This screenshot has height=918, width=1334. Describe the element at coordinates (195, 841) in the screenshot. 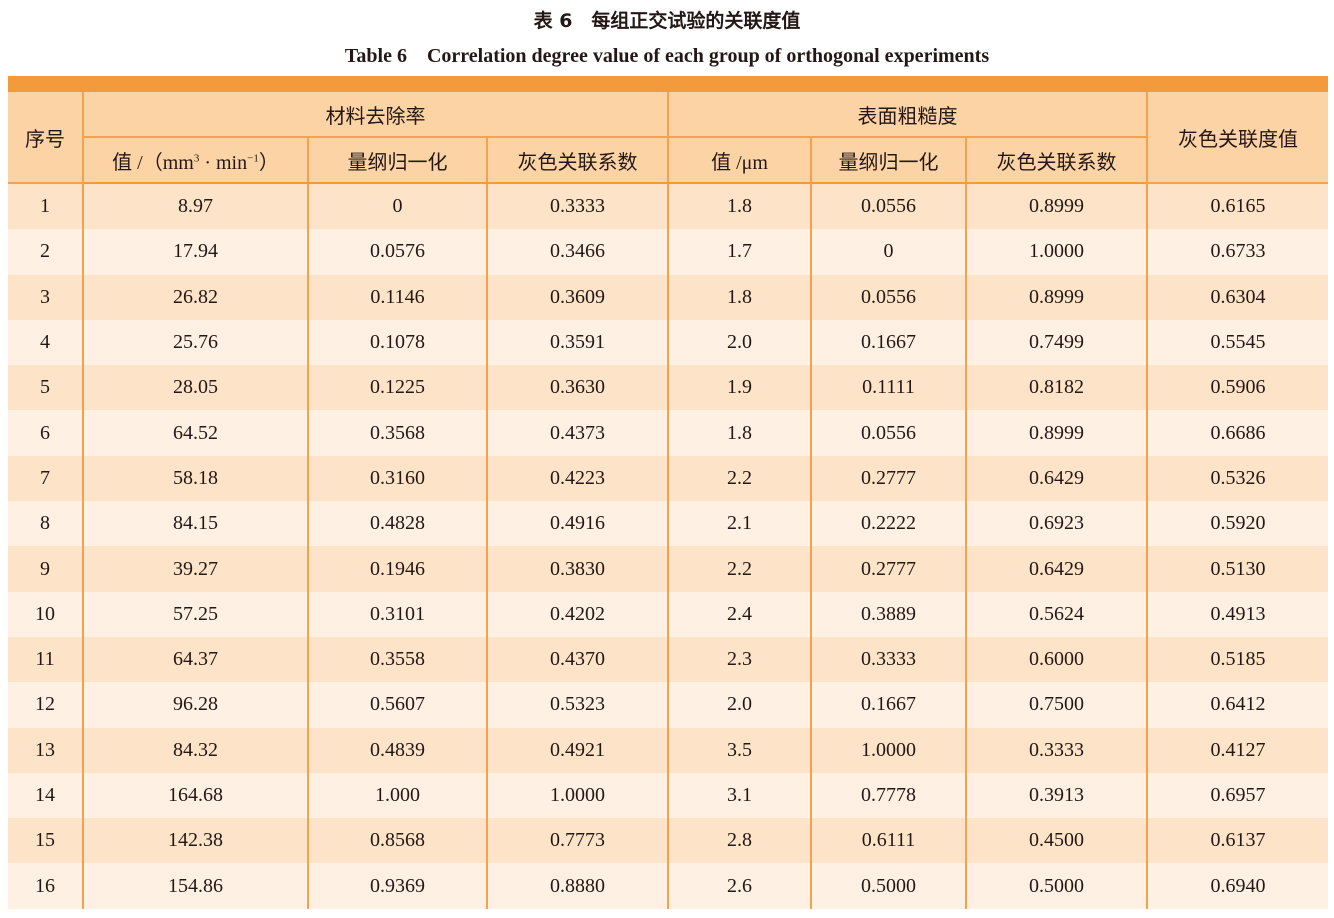

I see `table-cell: 142.38` at that location.